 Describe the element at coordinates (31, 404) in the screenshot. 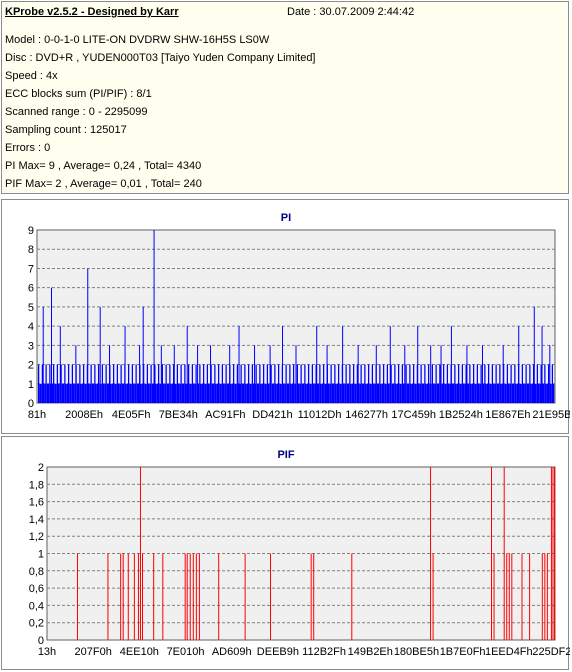

I see `pi-y-tick-label: 0` at that location.